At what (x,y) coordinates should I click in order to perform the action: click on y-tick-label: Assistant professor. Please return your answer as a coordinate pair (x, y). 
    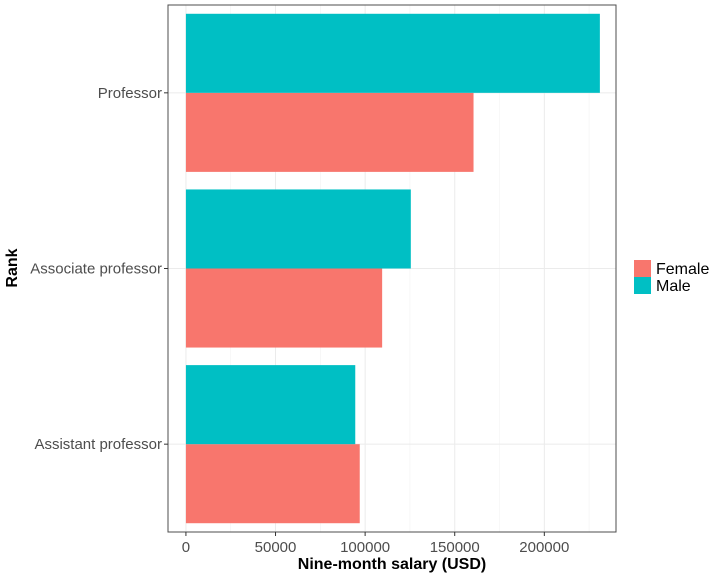
    Looking at the image, I should click on (98, 444).